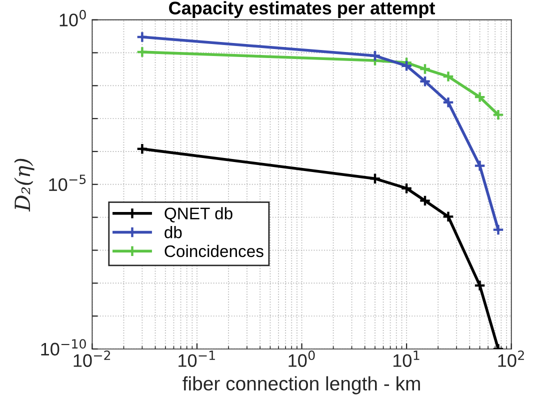 Image resolution: width=536 pixels, height=413 pixels. What do you see at coordinates (511, 358) in the screenshot?
I see `x-tick-label: 10$^{2}$` at bounding box center [511, 358].